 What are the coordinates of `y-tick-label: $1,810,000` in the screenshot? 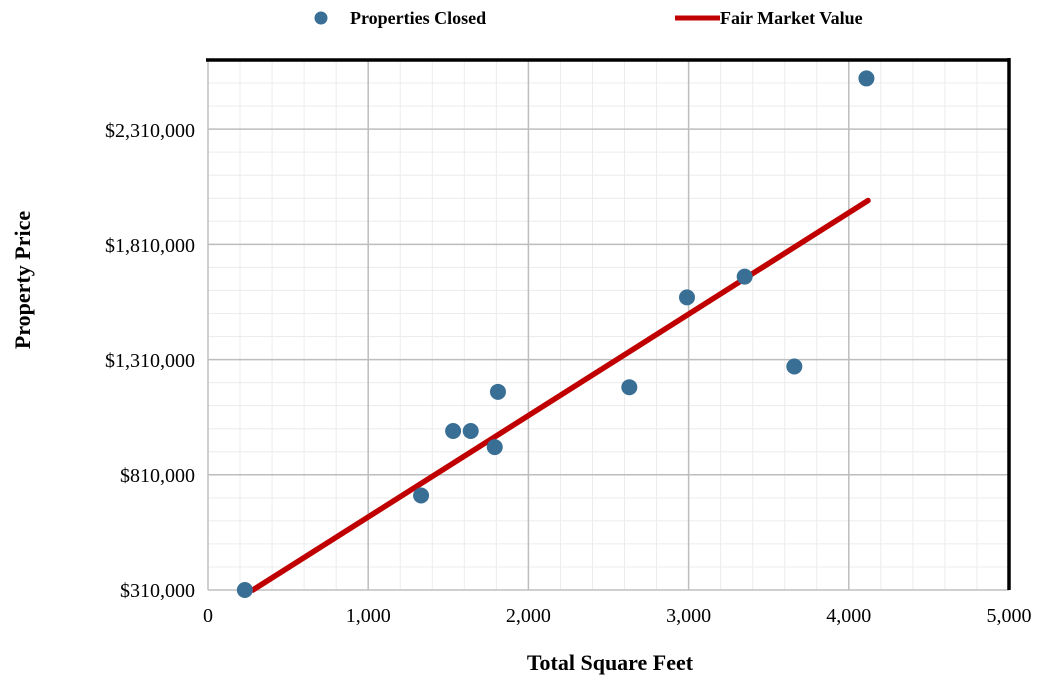 It's located at (150, 246).